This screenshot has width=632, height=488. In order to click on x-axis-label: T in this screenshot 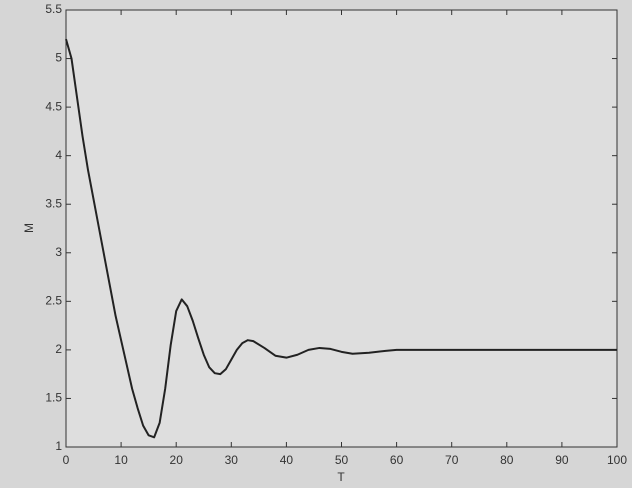, I will do `click(341, 477)`.